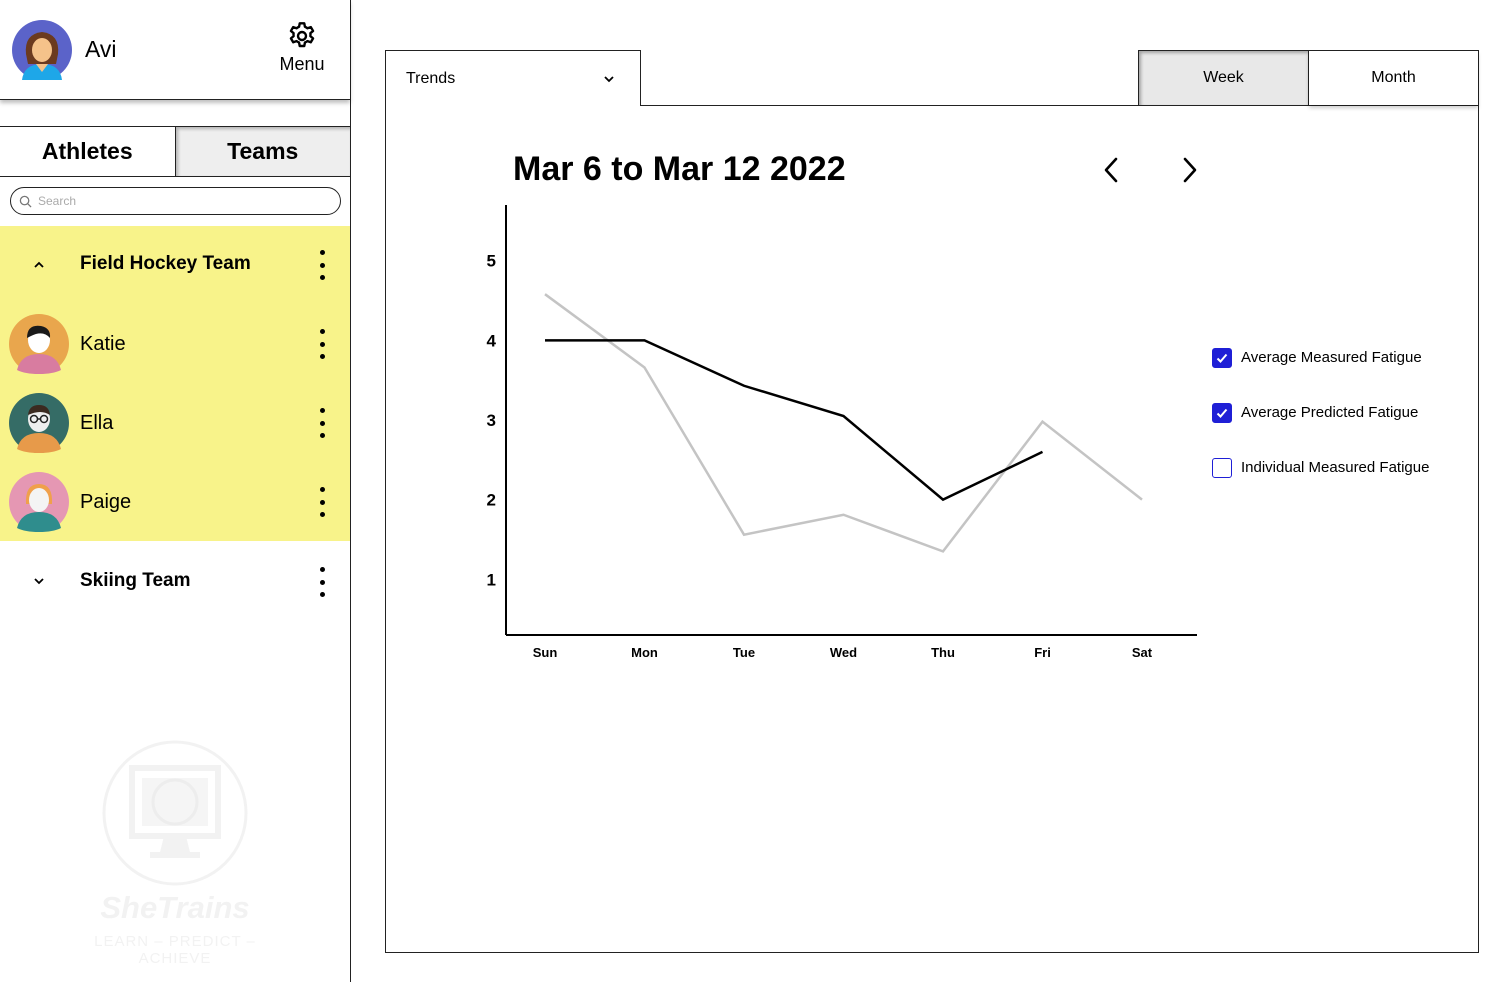 The image size is (1512, 982). What do you see at coordinates (491, 420) in the screenshot?
I see `y-tick-label: 3` at bounding box center [491, 420].